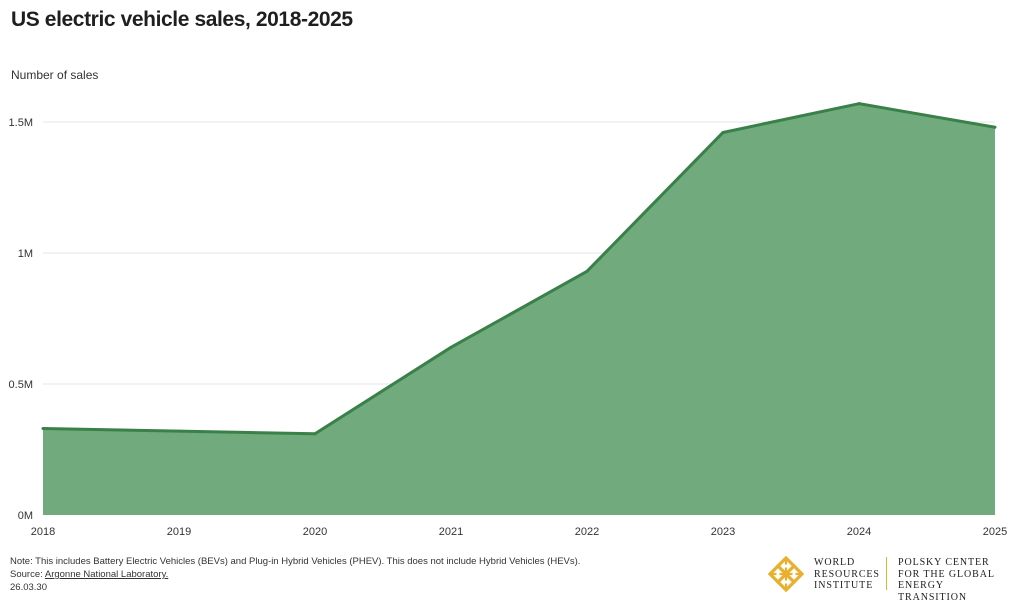 The image size is (1020, 607). What do you see at coordinates (835, 562) in the screenshot?
I see `wri-line-1: WORLD` at bounding box center [835, 562].